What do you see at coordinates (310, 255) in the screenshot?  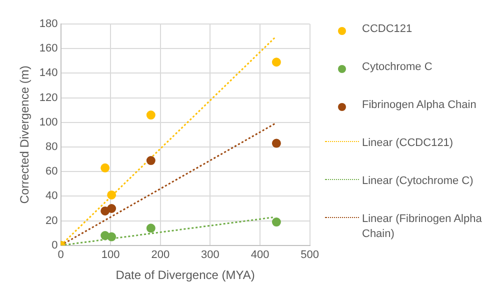 I see `x-tick-label: 500` at bounding box center [310, 255].